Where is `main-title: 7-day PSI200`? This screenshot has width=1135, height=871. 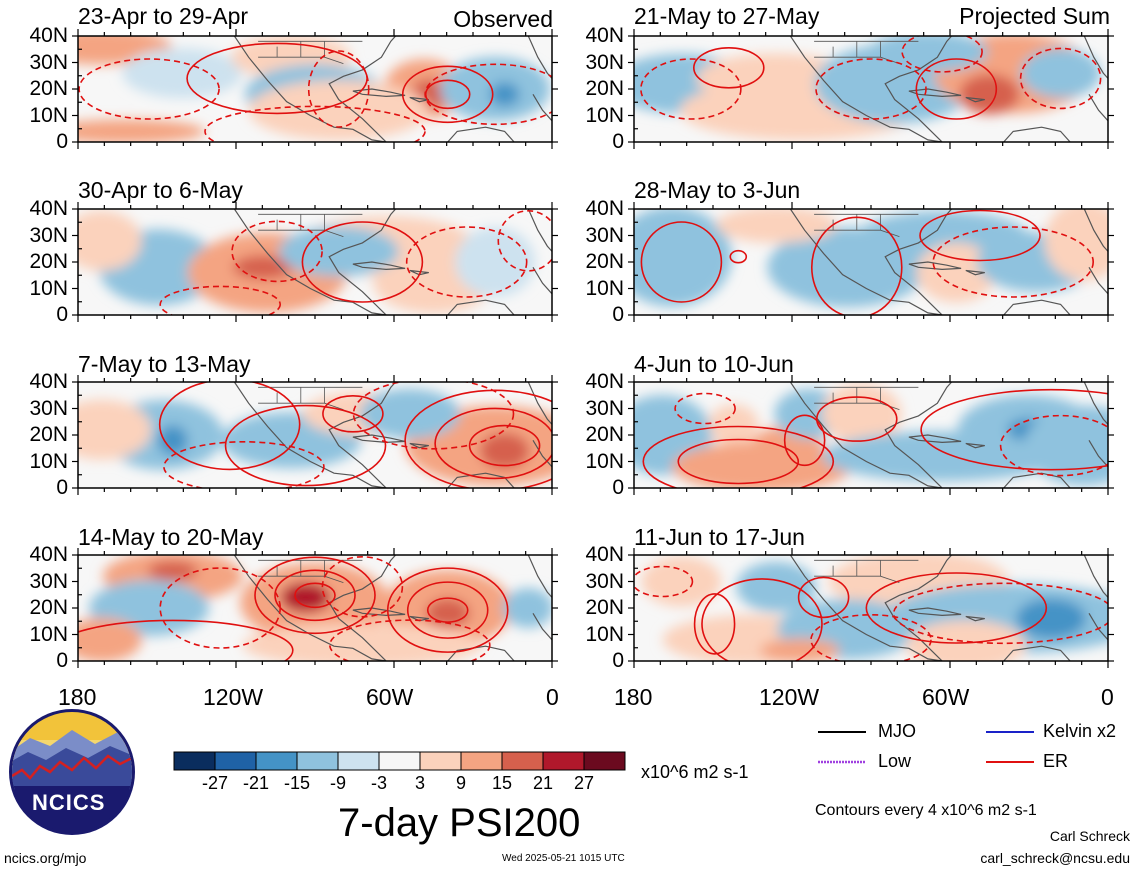 main-title: 7-day PSI200 is located at coordinates (459, 823).